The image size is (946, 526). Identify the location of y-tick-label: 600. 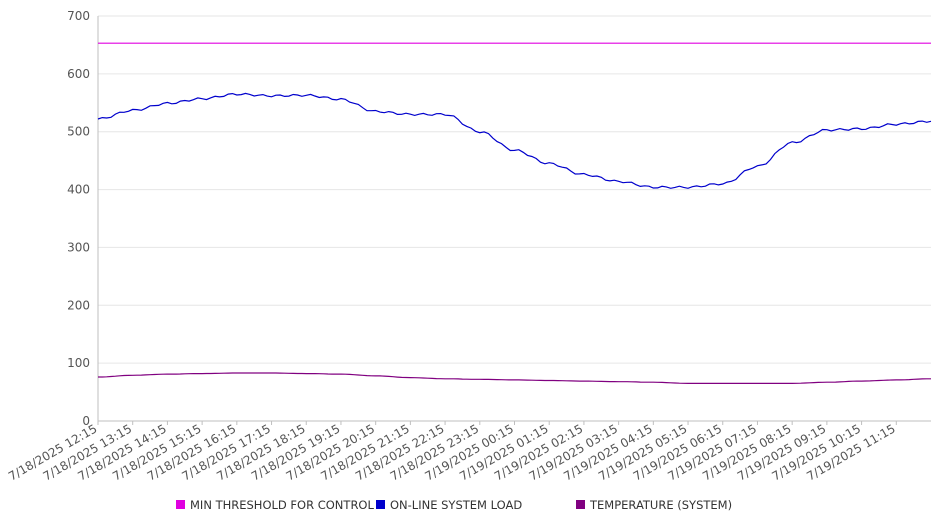
(78, 74).